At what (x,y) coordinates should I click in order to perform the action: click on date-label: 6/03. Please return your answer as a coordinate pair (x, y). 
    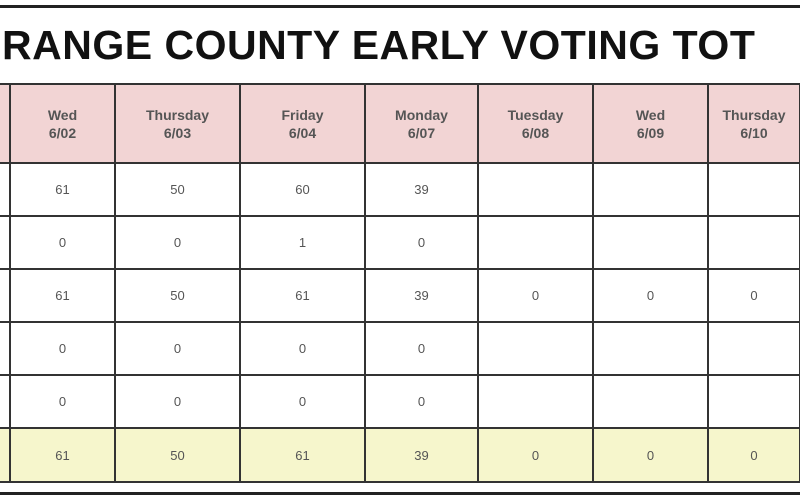
    Looking at the image, I should click on (177, 132).